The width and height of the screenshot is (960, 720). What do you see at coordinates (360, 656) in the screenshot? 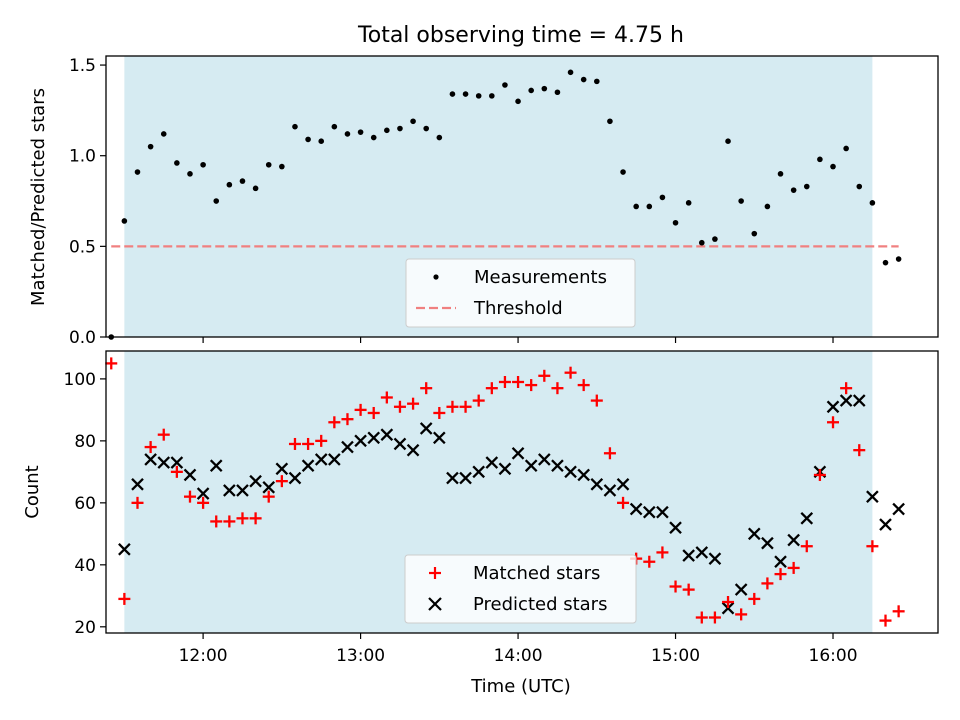
I see `x-tick-label: 13:00` at bounding box center [360, 656].